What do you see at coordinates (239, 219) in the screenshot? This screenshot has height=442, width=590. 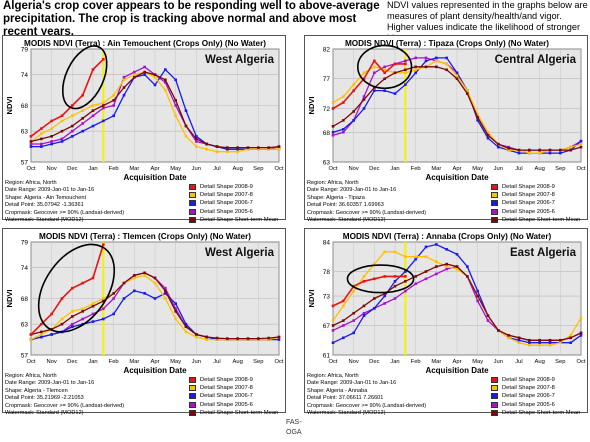 I see `legend-label: Detail Shape Short-term Mean` at bounding box center [239, 219].